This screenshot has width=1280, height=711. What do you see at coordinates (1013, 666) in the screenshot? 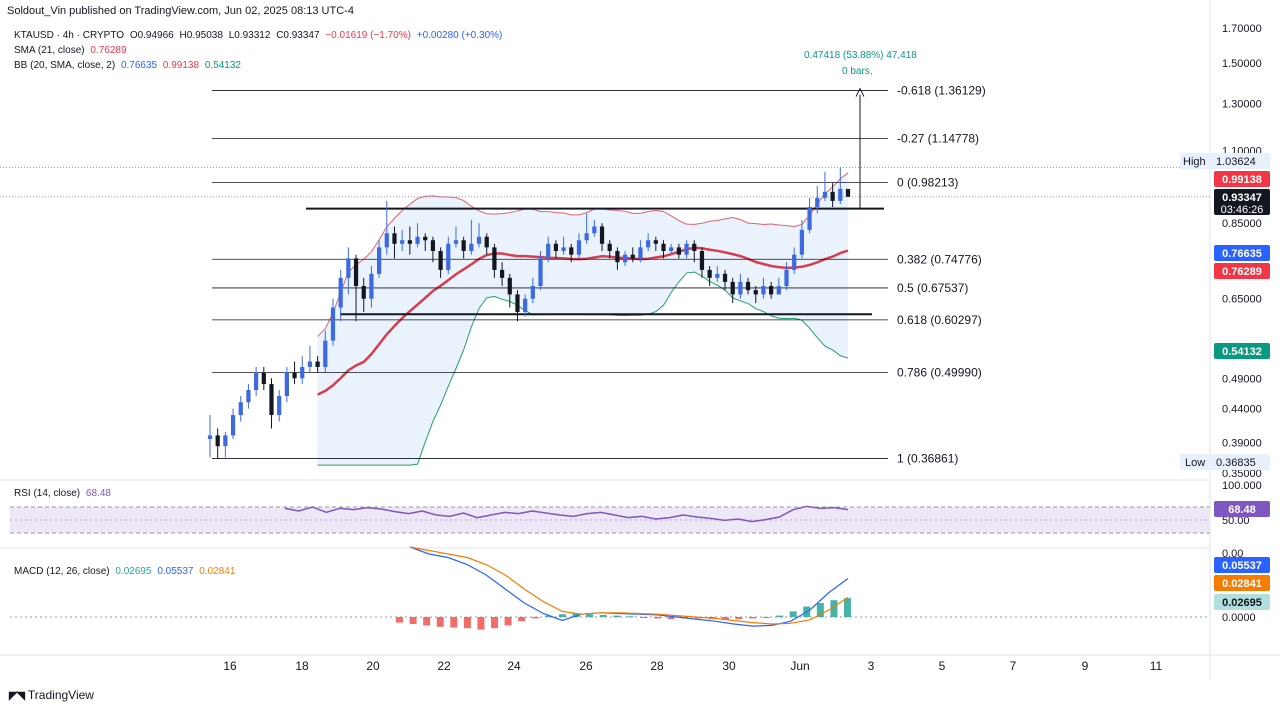
I see `time-axis-tick: 7` at bounding box center [1013, 666].